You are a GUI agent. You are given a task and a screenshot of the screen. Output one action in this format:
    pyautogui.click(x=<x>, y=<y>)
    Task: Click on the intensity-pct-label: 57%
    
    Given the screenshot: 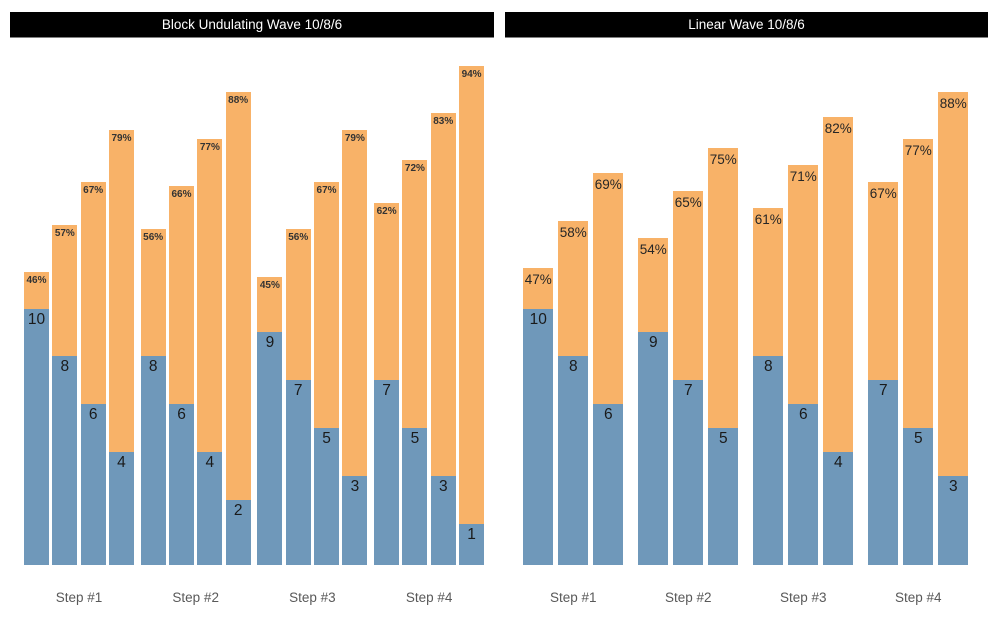 What is the action you would take?
    pyautogui.click(x=64, y=233)
    